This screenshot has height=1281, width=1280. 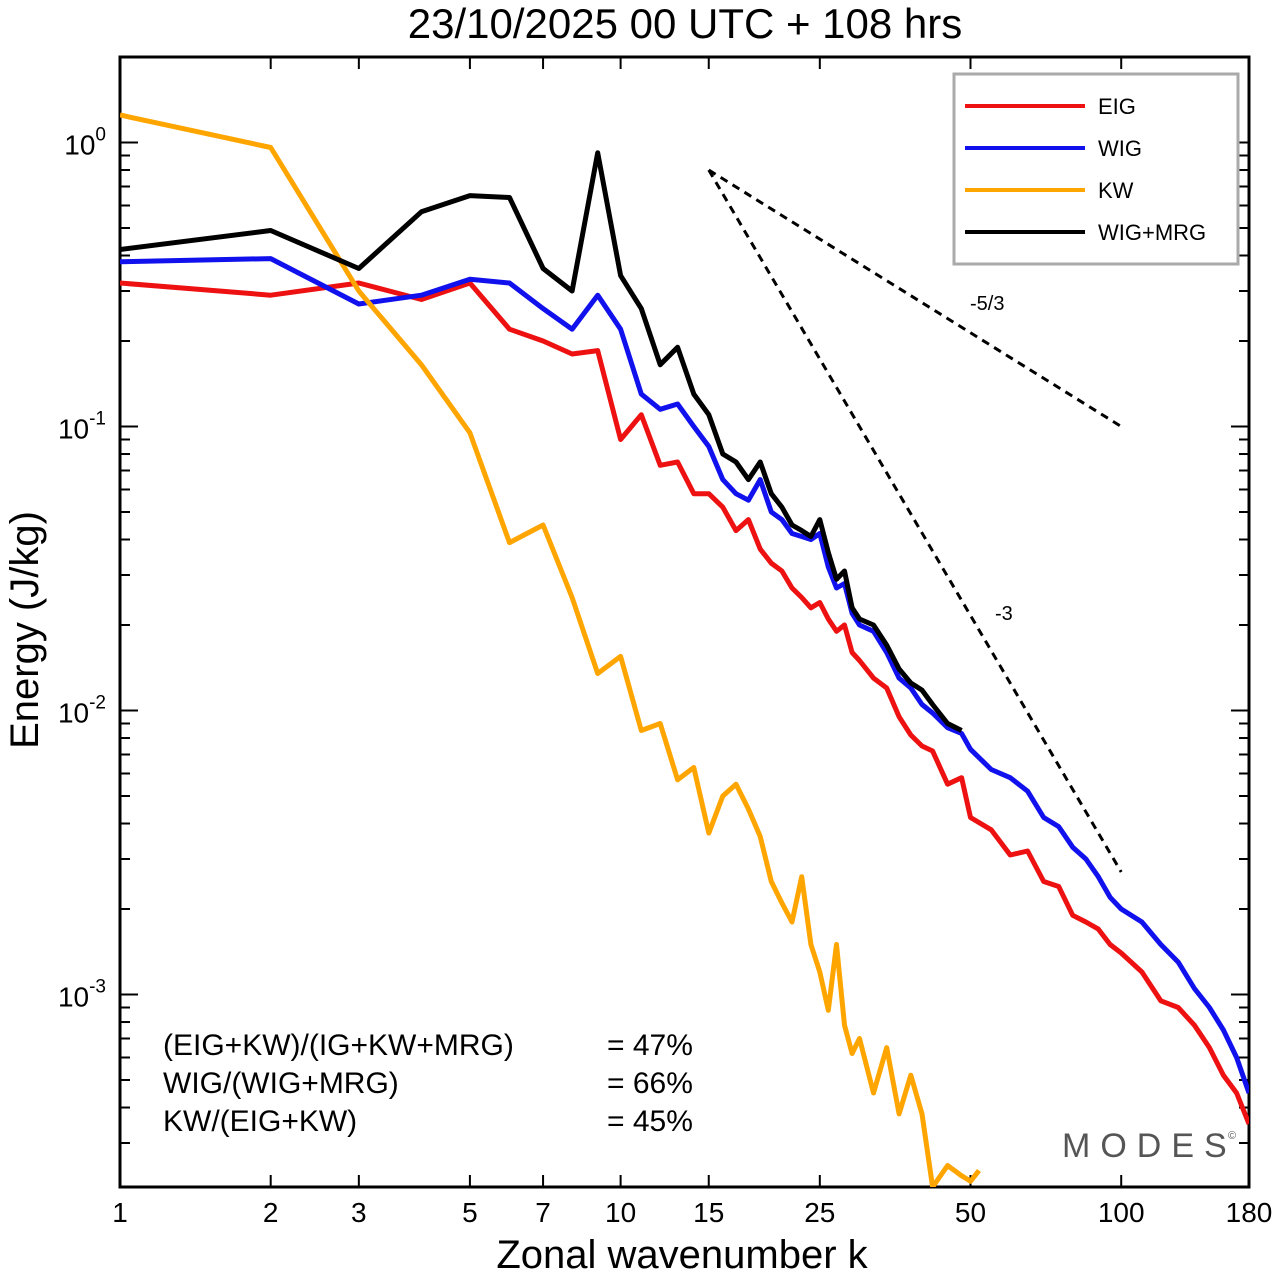 What do you see at coordinates (1232, 1136) in the screenshot?
I see `copyright-mark: ©` at bounding box center [1232, 1136].